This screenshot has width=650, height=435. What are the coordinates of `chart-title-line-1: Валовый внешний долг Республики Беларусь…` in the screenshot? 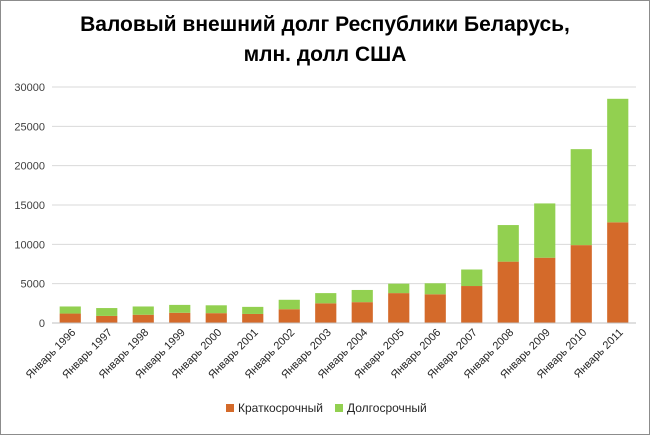 It's located at (325, 24).